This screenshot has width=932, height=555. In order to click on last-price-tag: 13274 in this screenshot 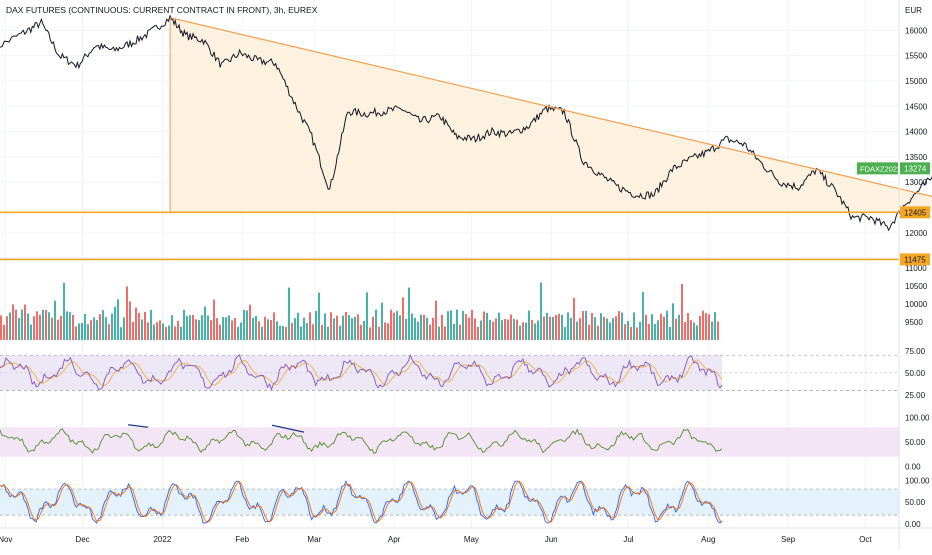, I will do `click(915, 168)`.